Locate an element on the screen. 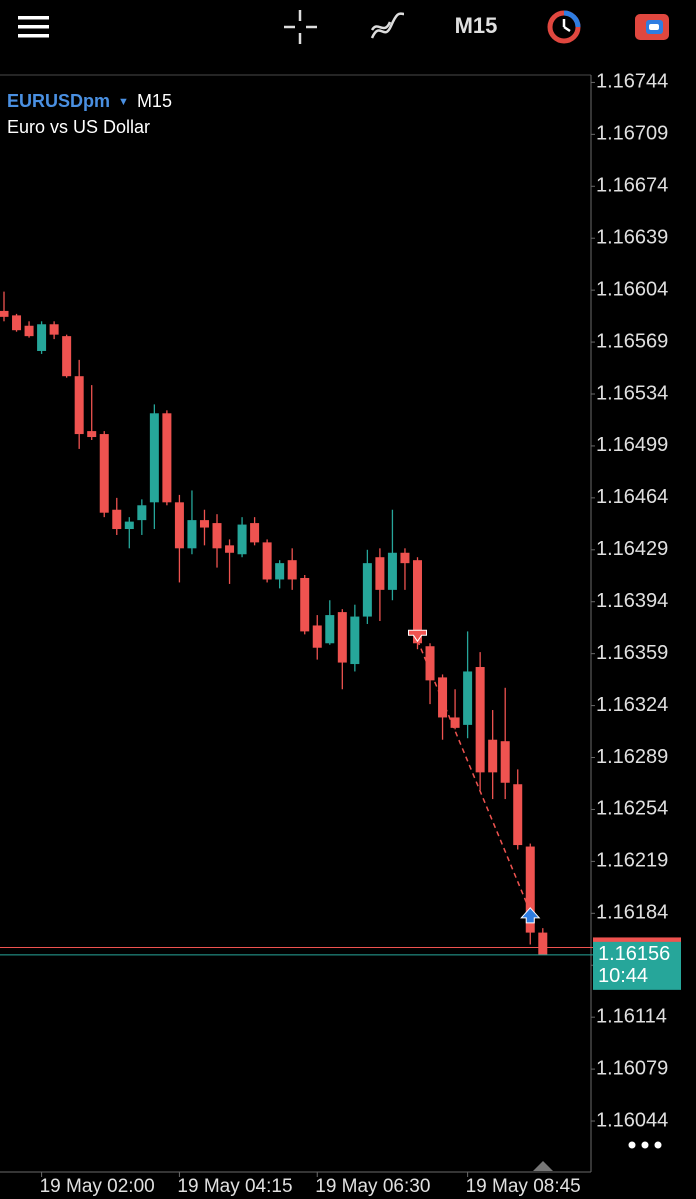  menu-button is located at coordinates (33, 27).